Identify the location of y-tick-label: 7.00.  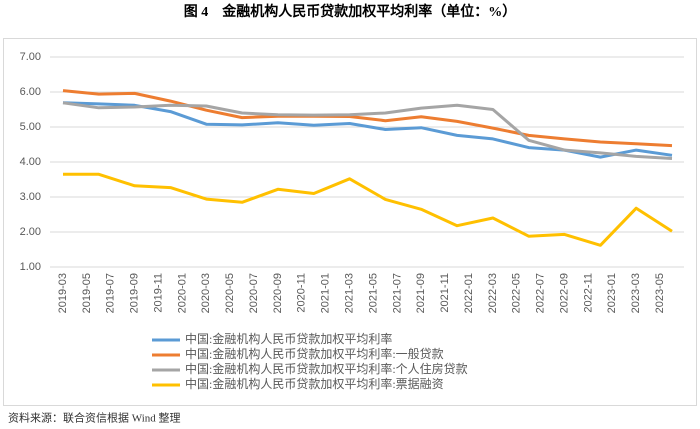
(30, 57).